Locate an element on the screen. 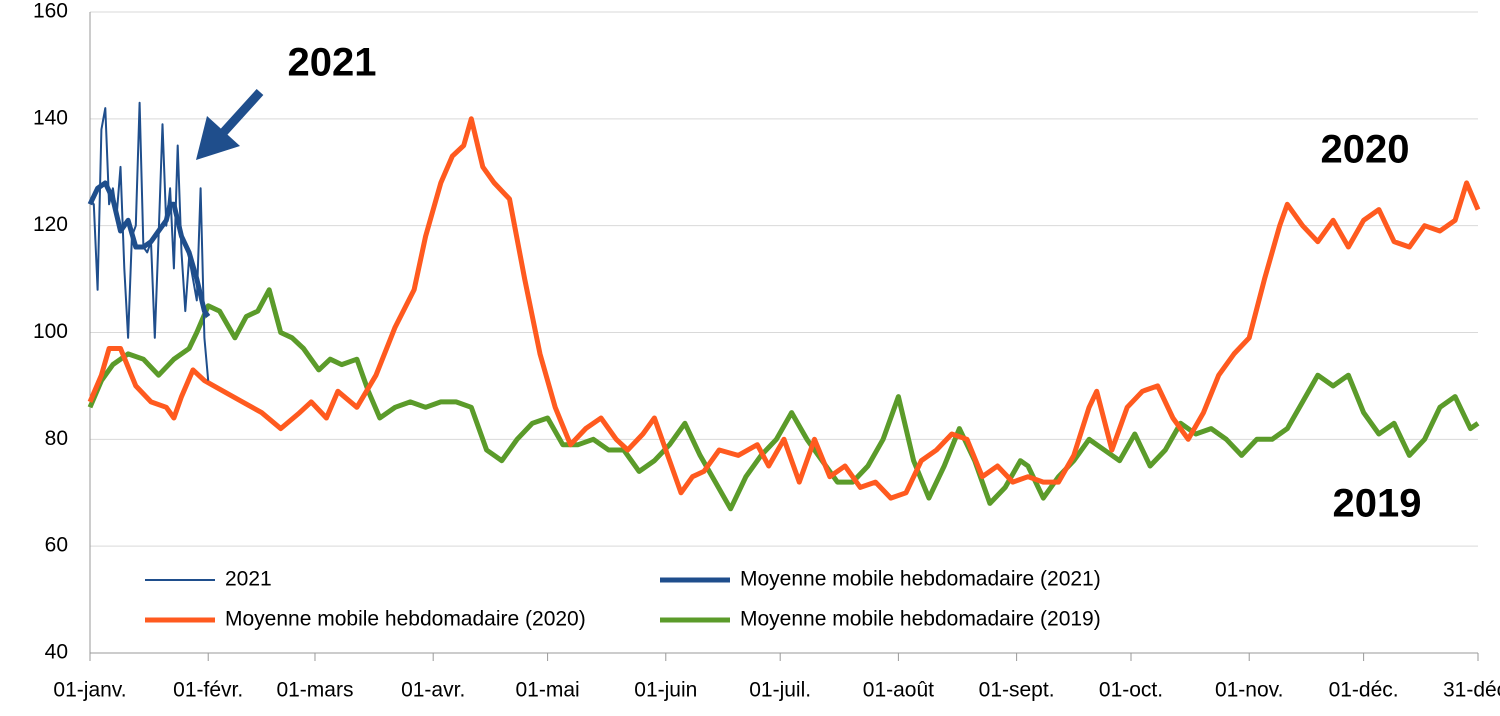 This screenshot has width=1500, height=716. x-tick-label: 01-janv. is located at coordinates (89, 690).